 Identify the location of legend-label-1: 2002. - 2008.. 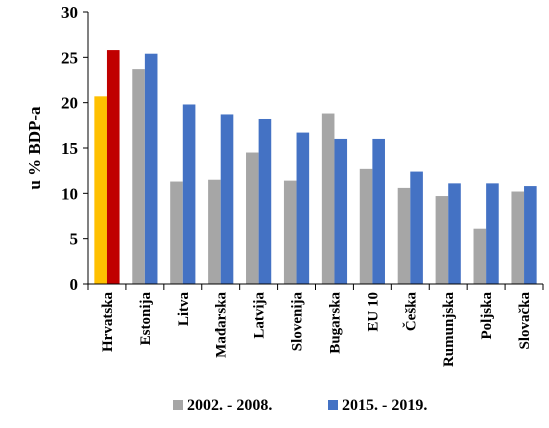
(229, 405).